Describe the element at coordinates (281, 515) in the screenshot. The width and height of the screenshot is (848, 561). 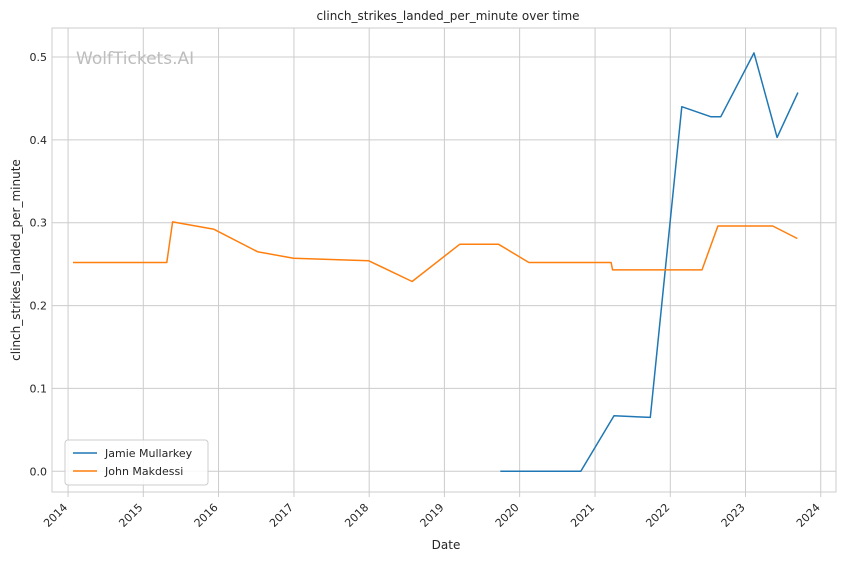
I see `x-tick-label: 2017` at that location.